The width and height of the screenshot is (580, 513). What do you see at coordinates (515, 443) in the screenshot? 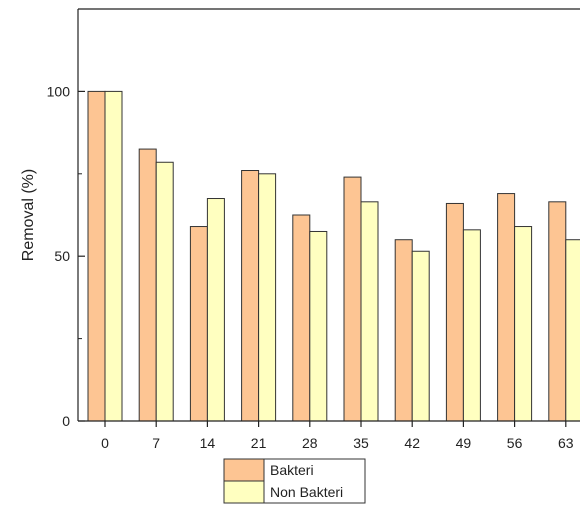
I see `x-tick-label: 56` at bounding box center [515, 443].